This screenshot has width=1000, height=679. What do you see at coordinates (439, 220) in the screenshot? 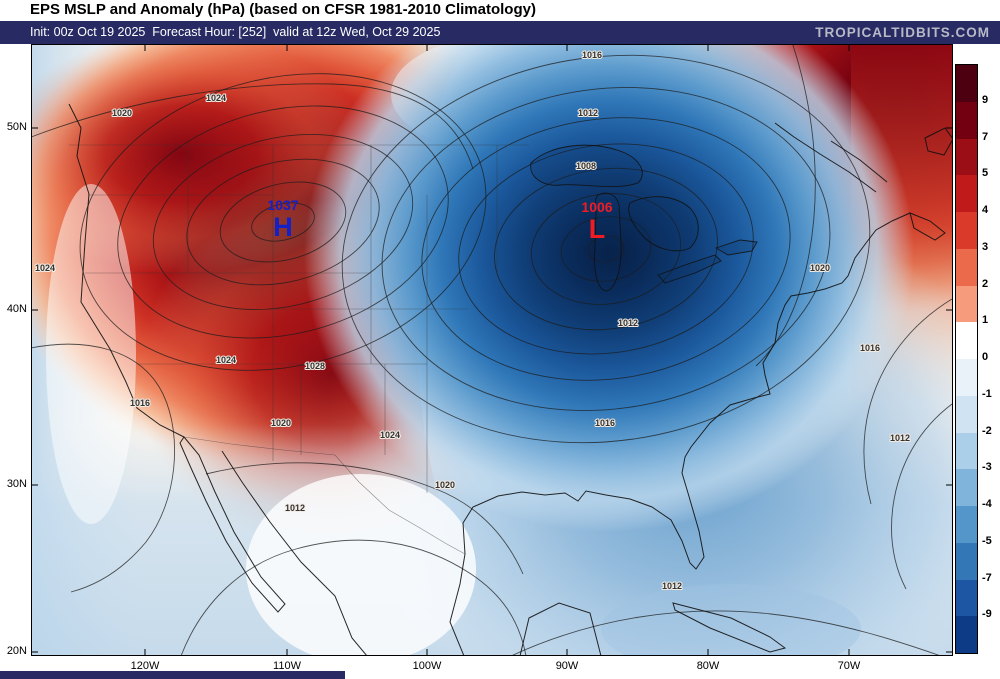
I see `pressure-centers: 1037 H 1006 L` at bounding box center [439, 220].